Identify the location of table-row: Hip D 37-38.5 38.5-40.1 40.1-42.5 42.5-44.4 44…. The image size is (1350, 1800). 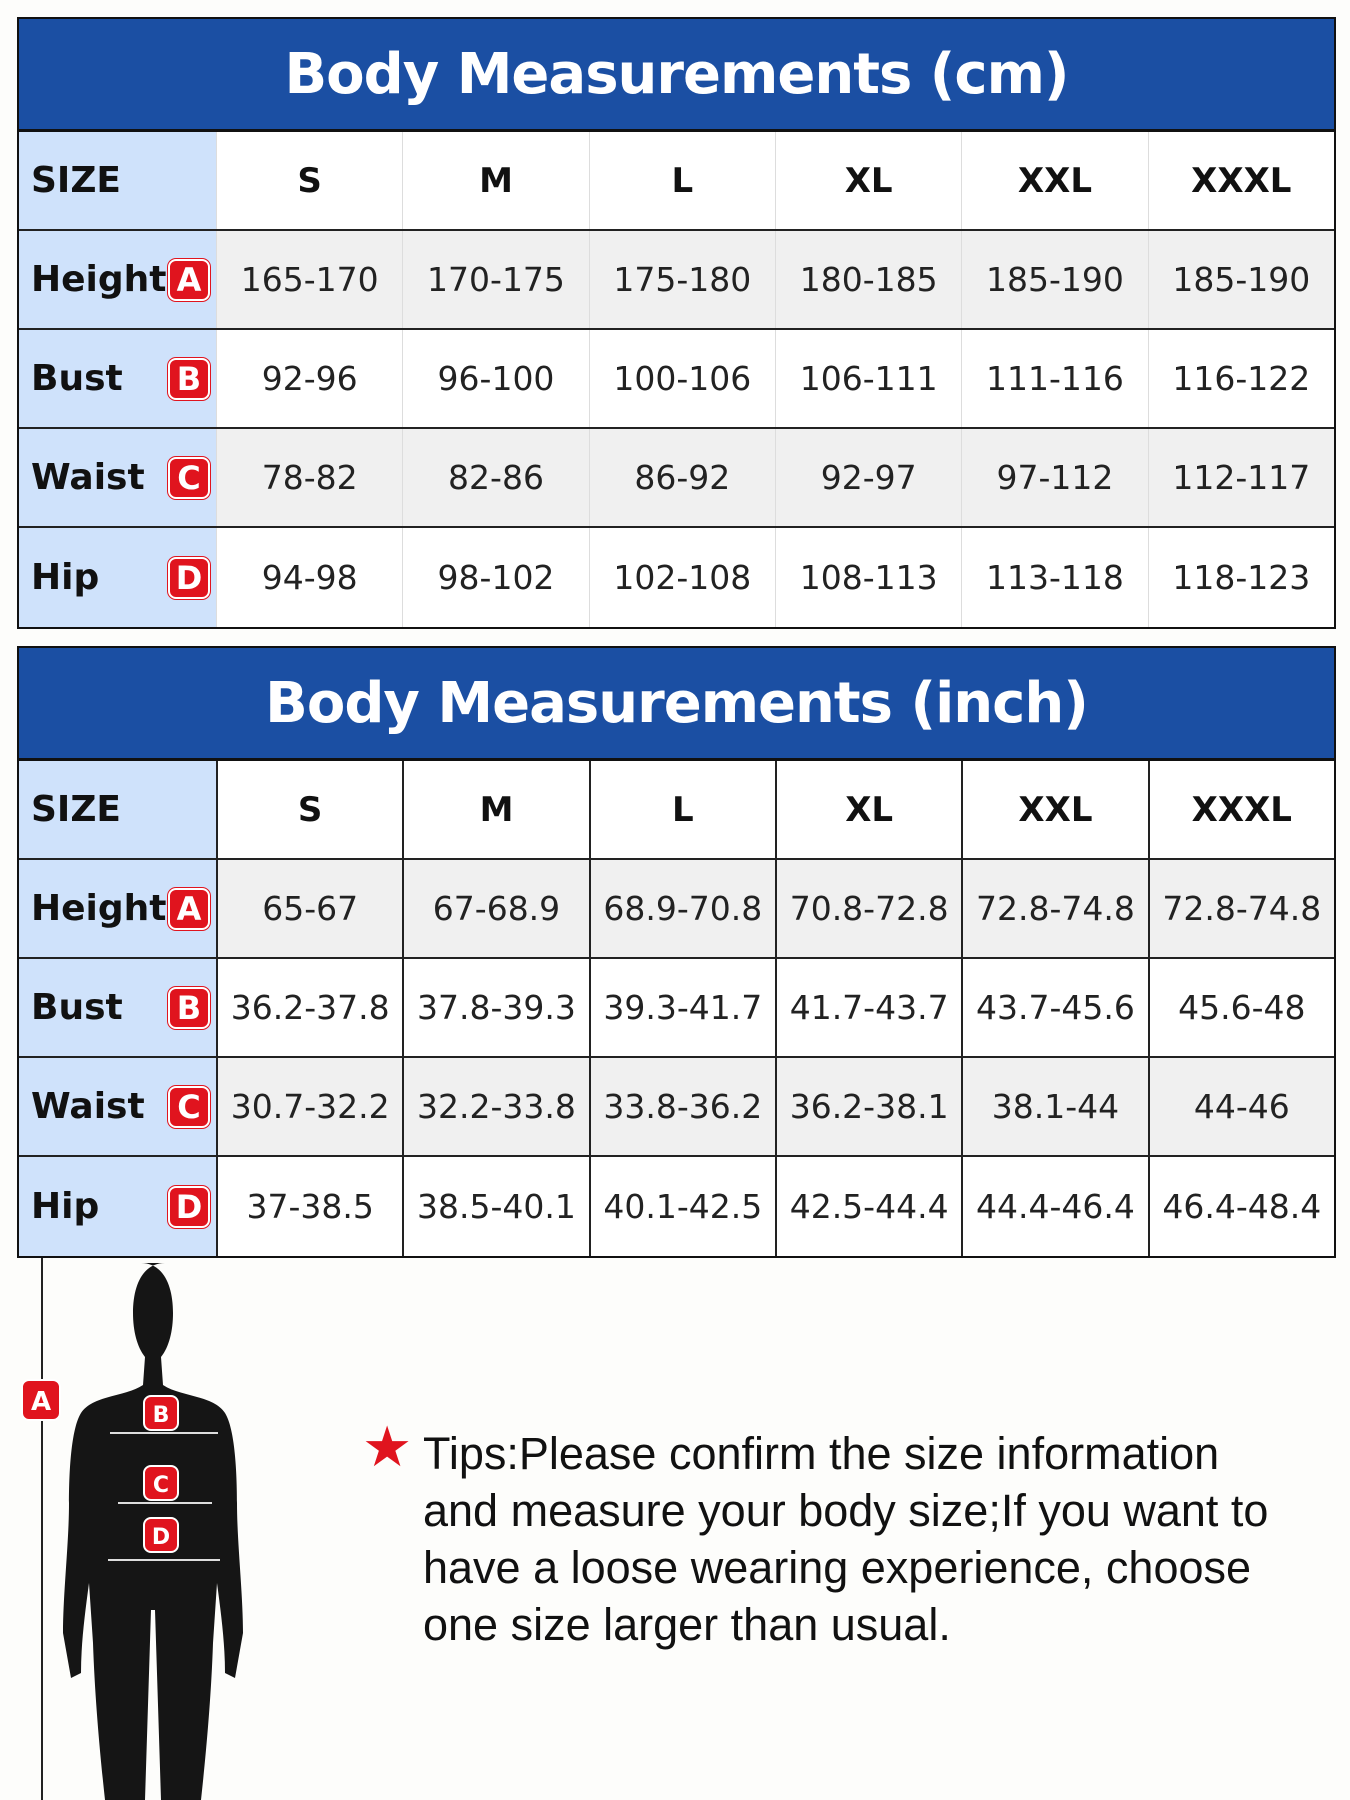
(676, 1206).